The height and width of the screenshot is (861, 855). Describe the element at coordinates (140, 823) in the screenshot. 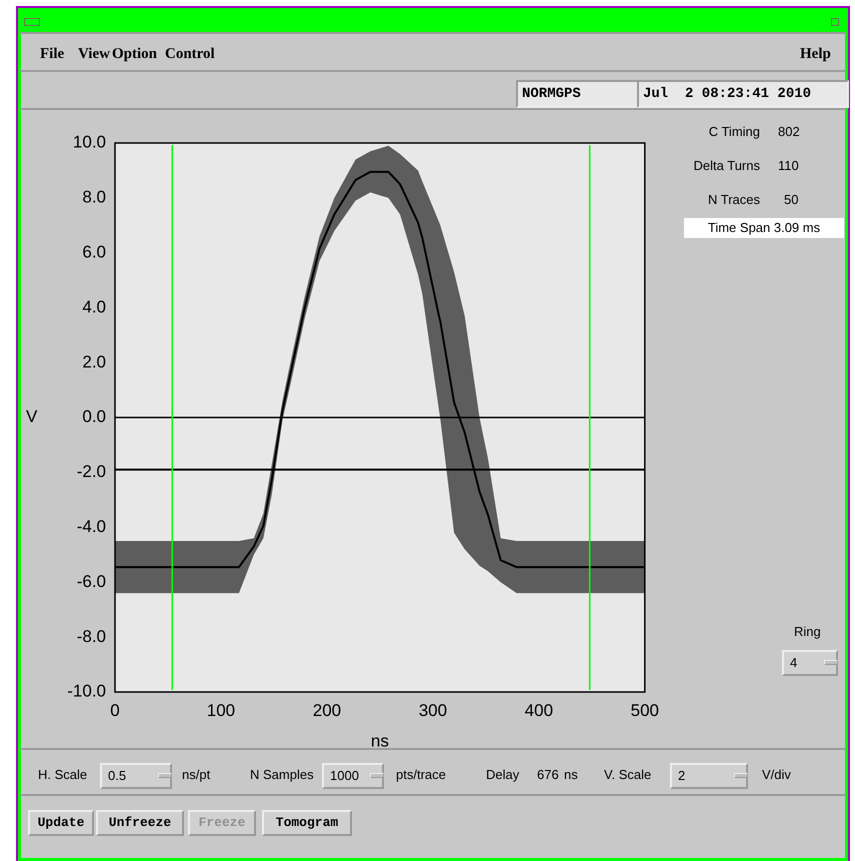

I see `text: Unfreeze` at that location.